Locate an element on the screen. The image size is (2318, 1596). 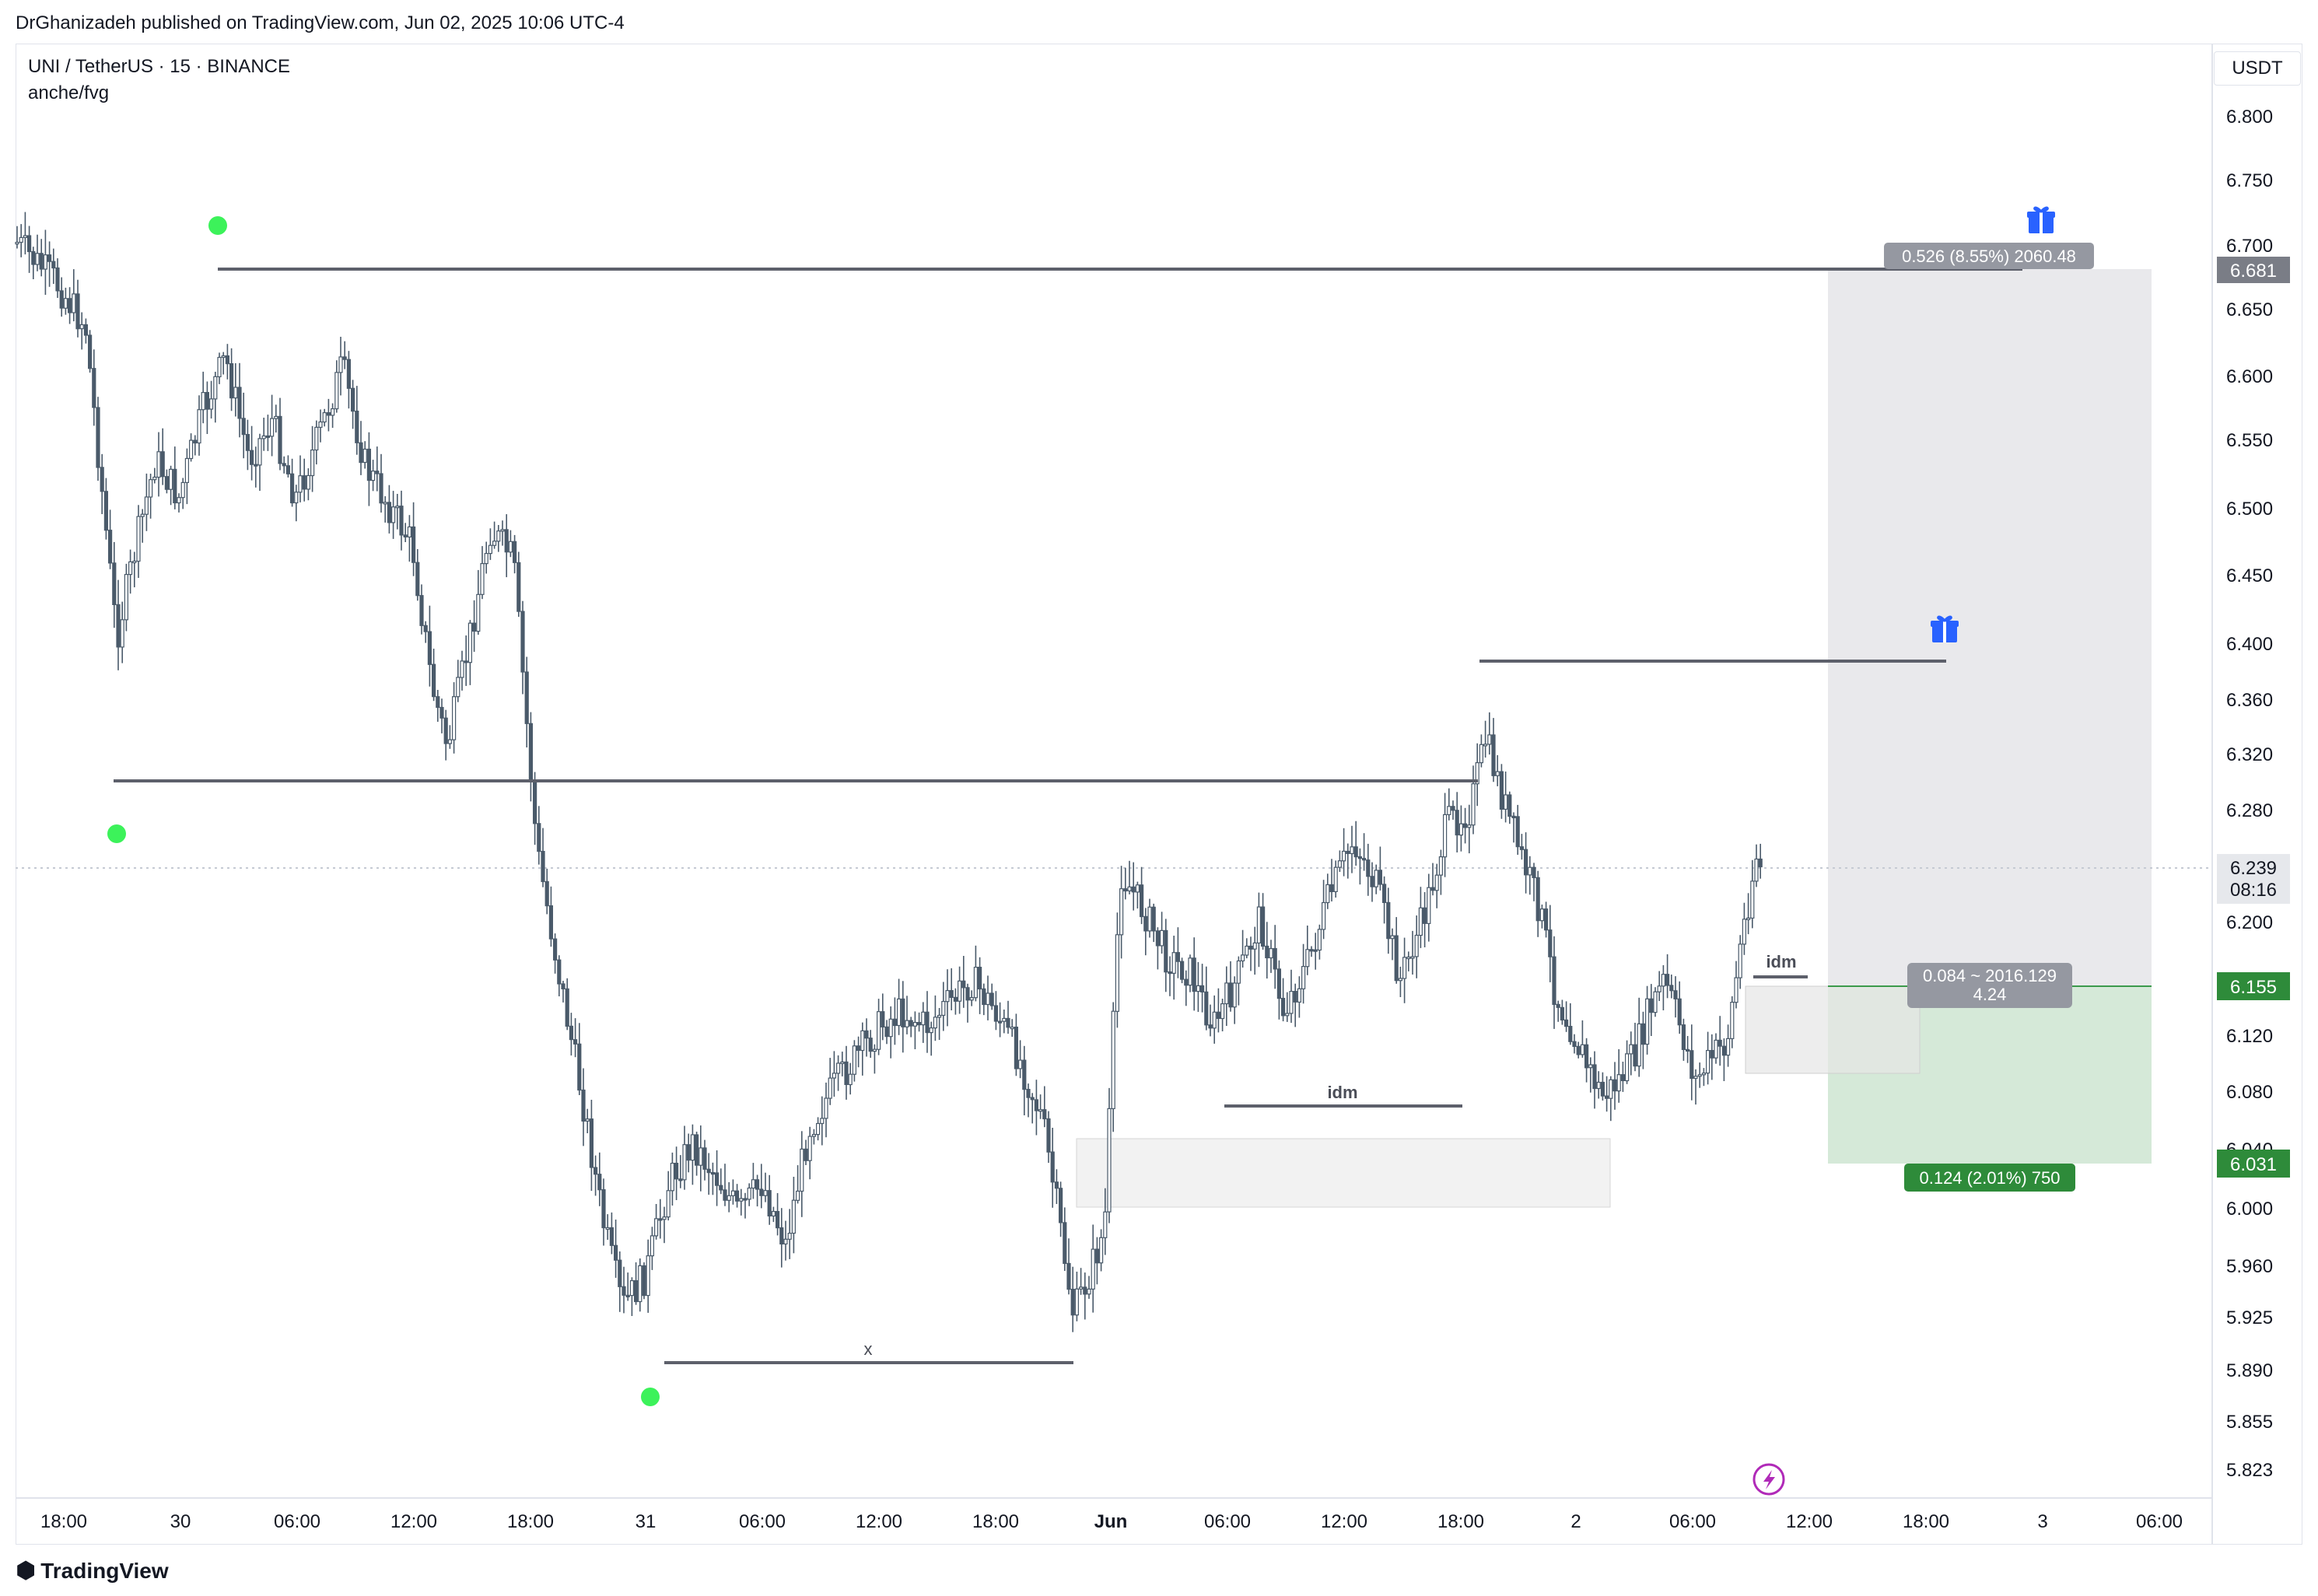
tradingview-logo: ⬢ TradingView is located at coordinates (92, 1570).